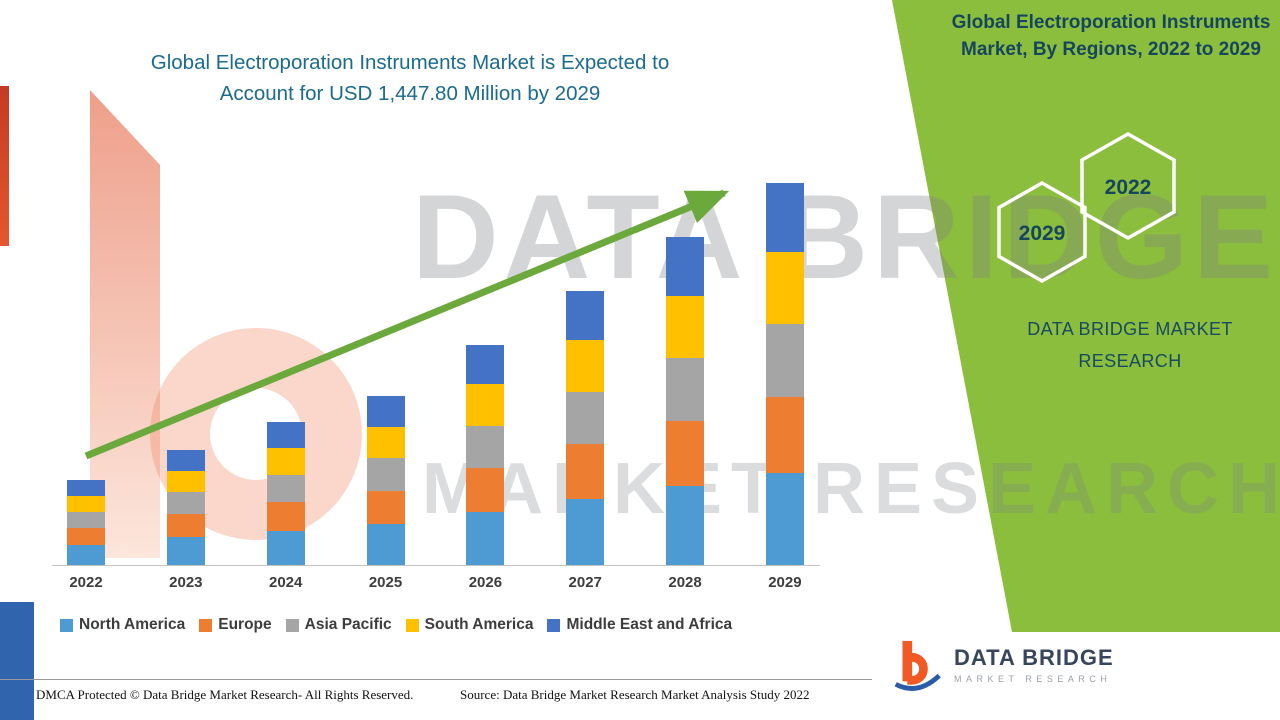 This screenshot has height=720, width=1280. What do you see at coordinates (479, 624) in the screenshot?
I see `legend-label: South America` at bounding box center [479, 624].